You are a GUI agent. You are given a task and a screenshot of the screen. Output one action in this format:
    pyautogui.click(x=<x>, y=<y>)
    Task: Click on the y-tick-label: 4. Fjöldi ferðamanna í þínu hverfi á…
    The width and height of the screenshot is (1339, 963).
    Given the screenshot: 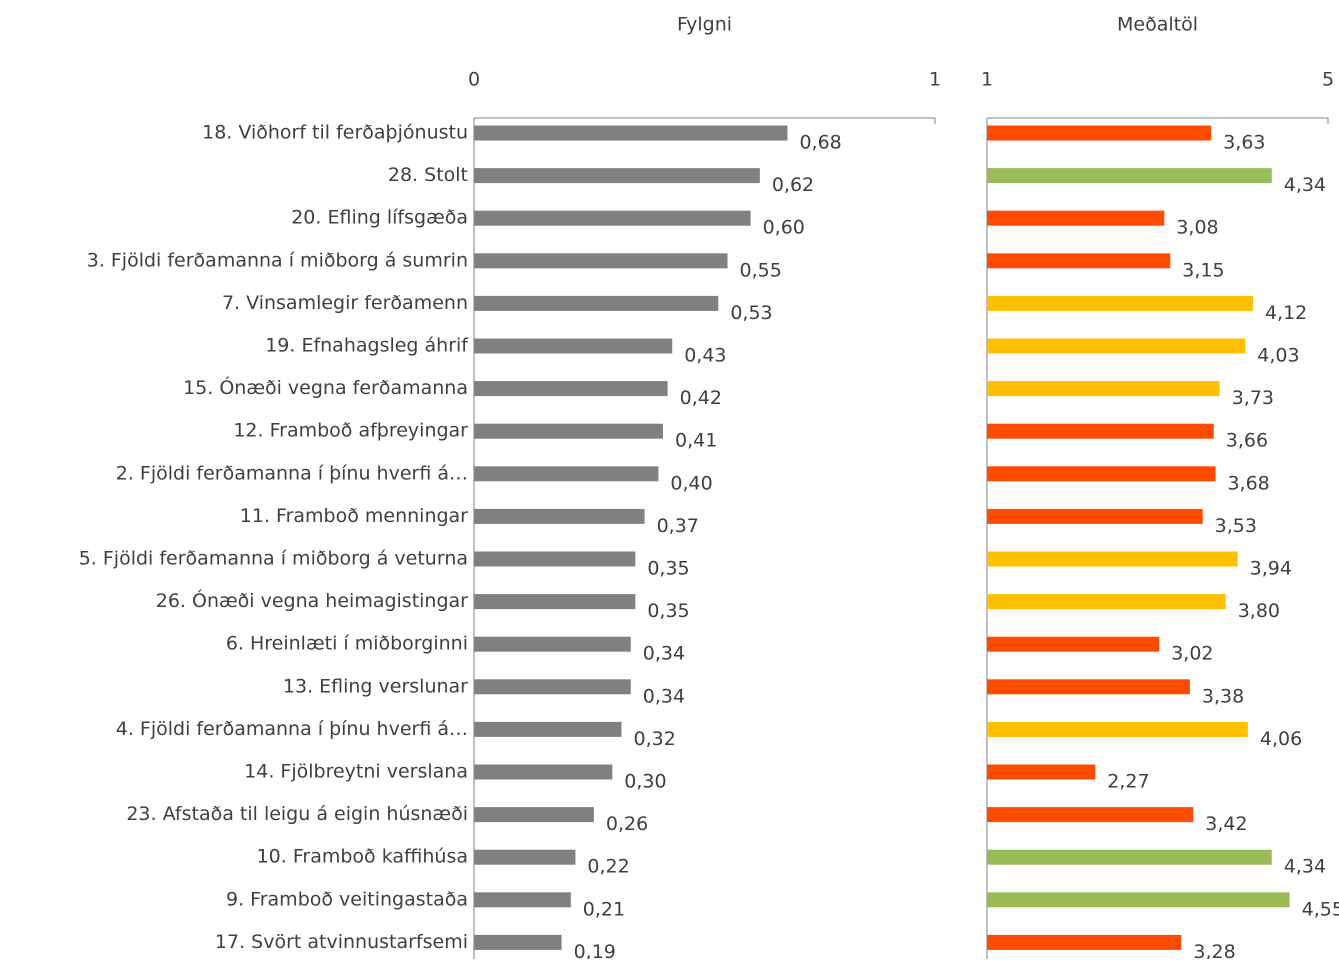 What is the action you would take?
    pyautogui.click(x=292, y=729)
    